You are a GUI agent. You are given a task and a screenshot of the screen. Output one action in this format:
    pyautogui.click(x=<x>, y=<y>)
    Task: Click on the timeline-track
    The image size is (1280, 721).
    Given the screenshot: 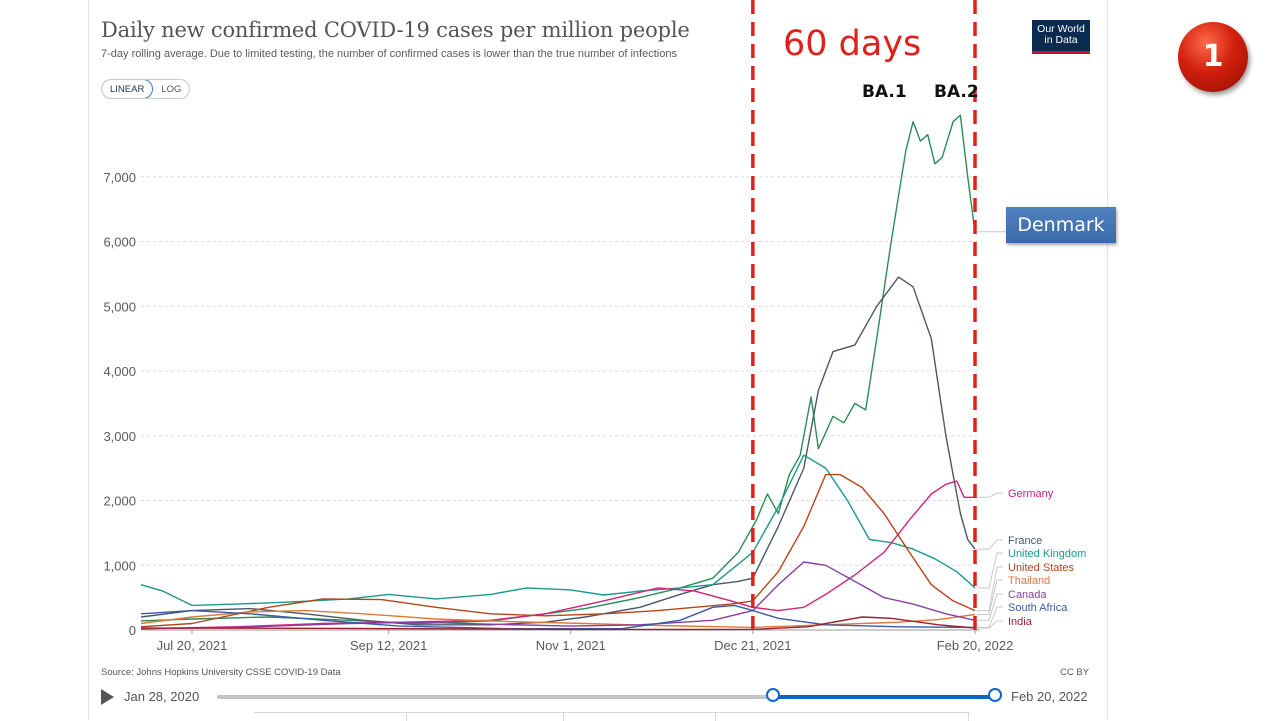 What is the action you would take?
    pyautogui.click(x=606, y=697)
    